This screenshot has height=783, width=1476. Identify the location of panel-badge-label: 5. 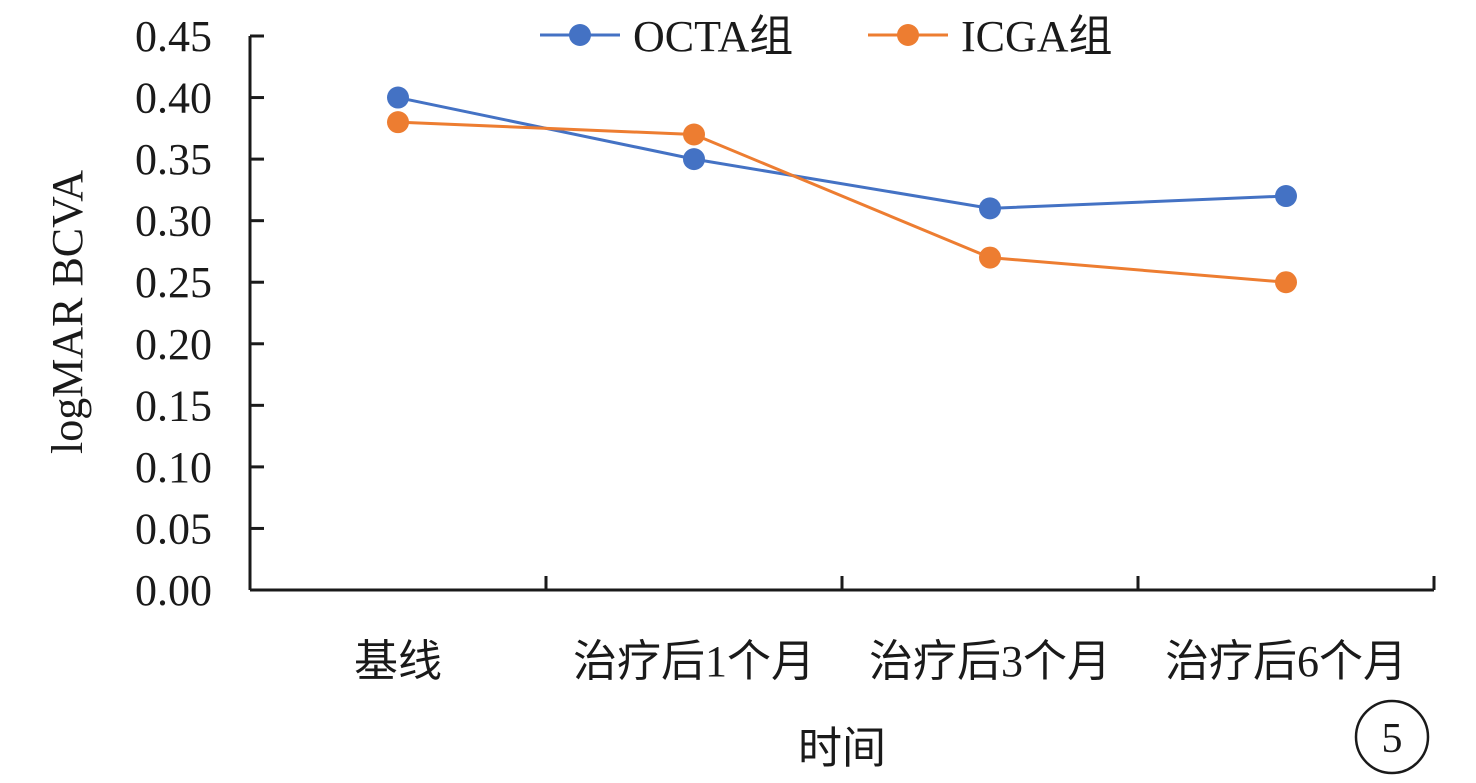
(1392, 739).